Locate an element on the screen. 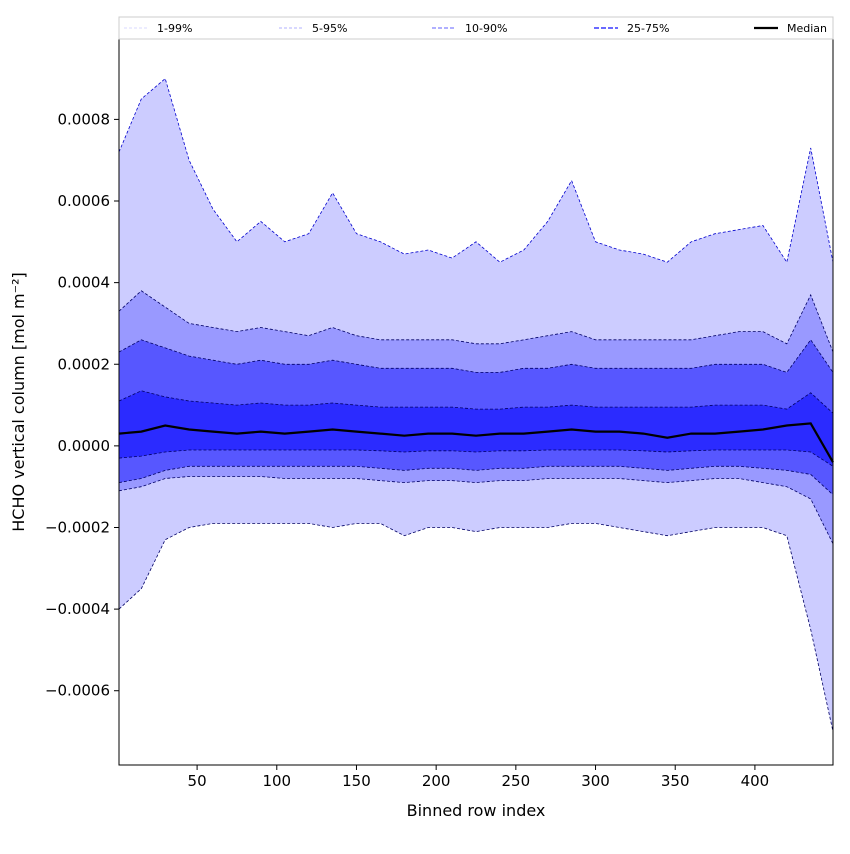  y-tick-label: 0.0000 is located at coordinates (84, 446).